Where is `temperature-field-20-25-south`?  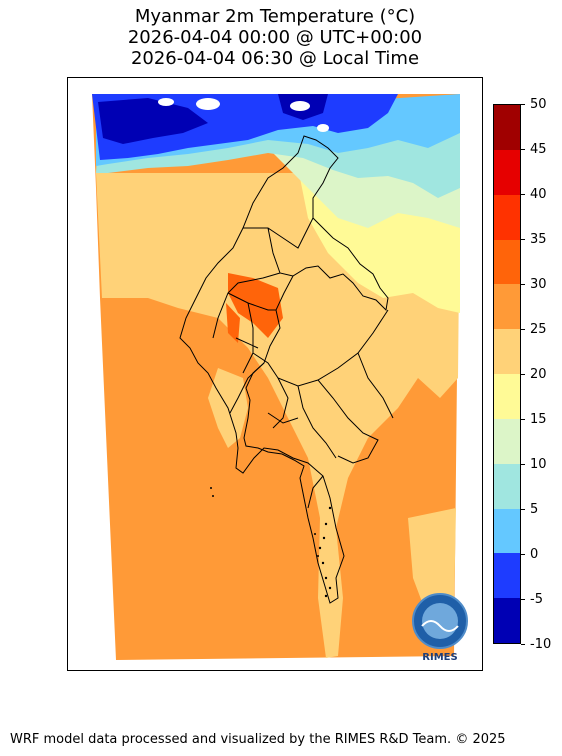
temperature-field-20-25-south is located at coordinates (432, 563).